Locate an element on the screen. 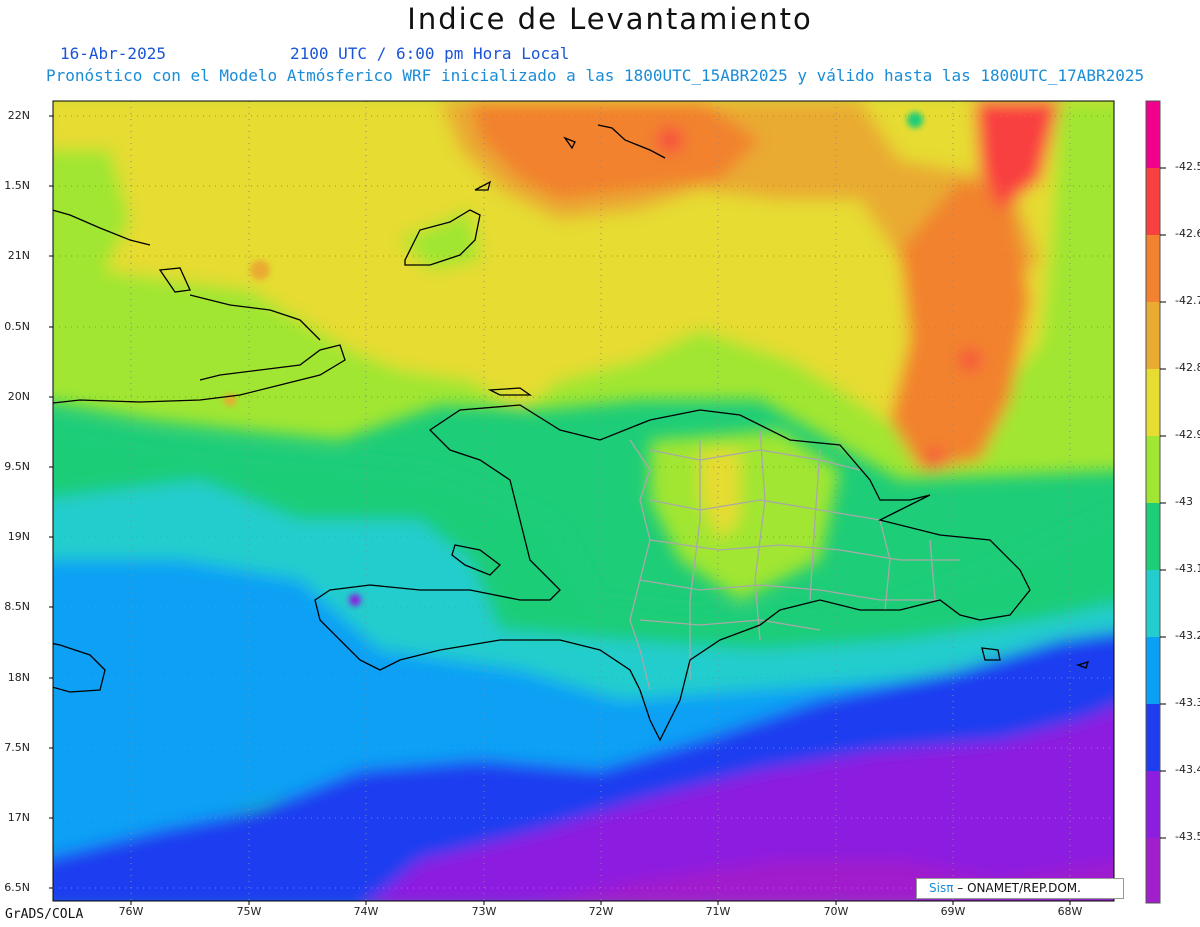  lat-label: 7.5N is located at coordinates (17, 747).